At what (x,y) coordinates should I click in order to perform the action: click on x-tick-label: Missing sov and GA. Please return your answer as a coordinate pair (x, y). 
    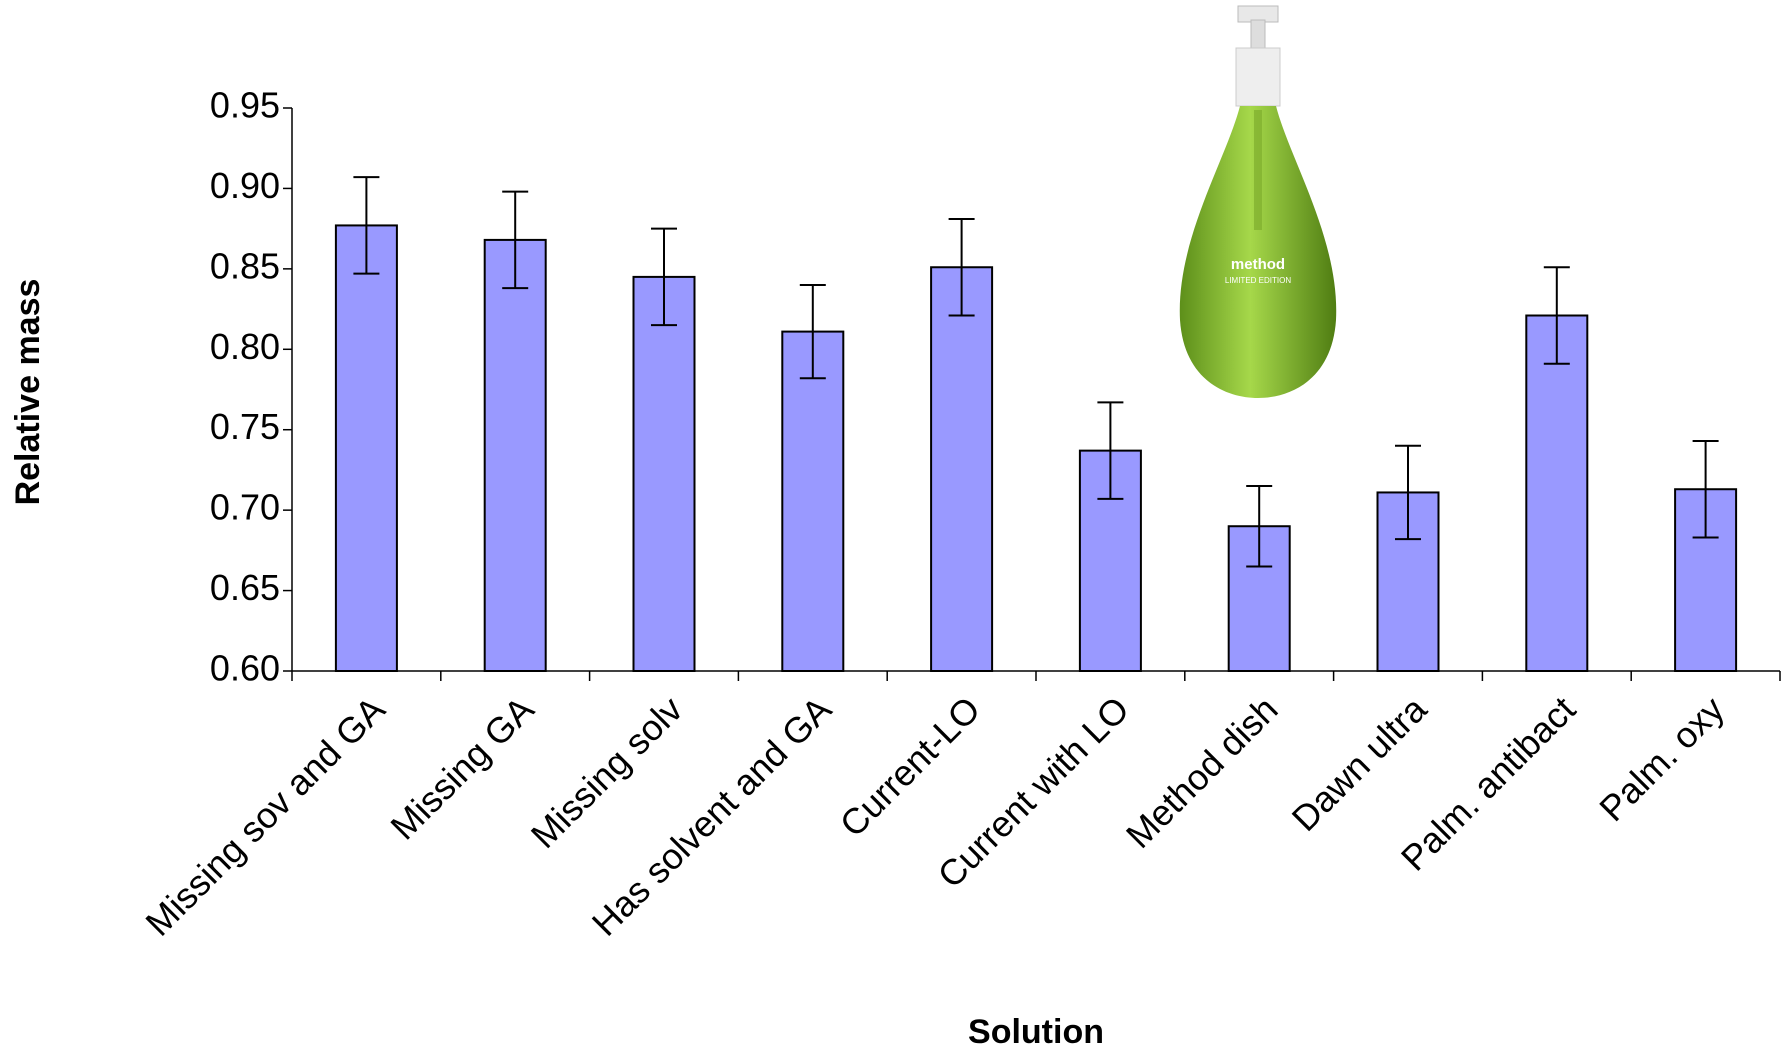
    Looking at the image, I should click on (264, 815).